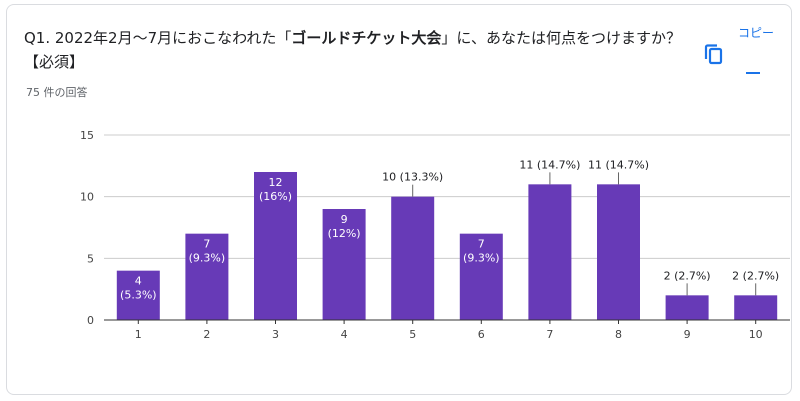 The image size is (800, 401). What do you see at coordinates (366, 38) in the screenshot?
I see `question-bold-term: ゴールドチケット大会` at bounding box center [366, 38].